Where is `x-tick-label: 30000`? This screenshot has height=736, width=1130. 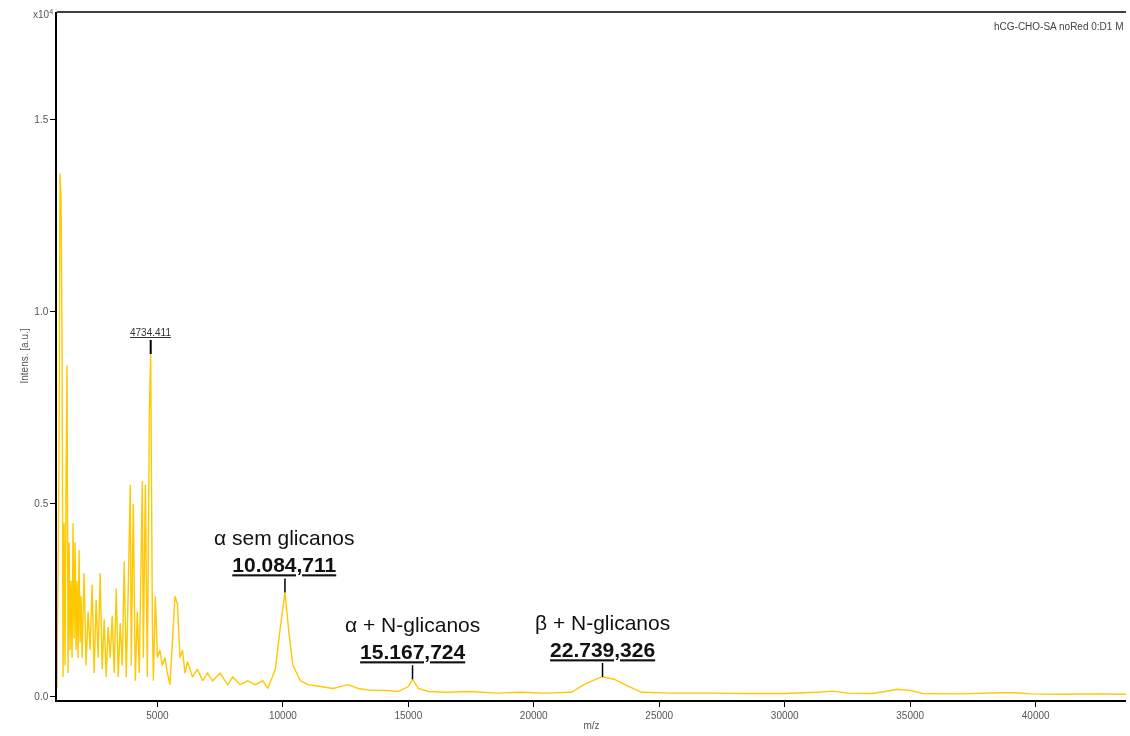 x-tick-label: 30000 is located at coordinates (785, 715).